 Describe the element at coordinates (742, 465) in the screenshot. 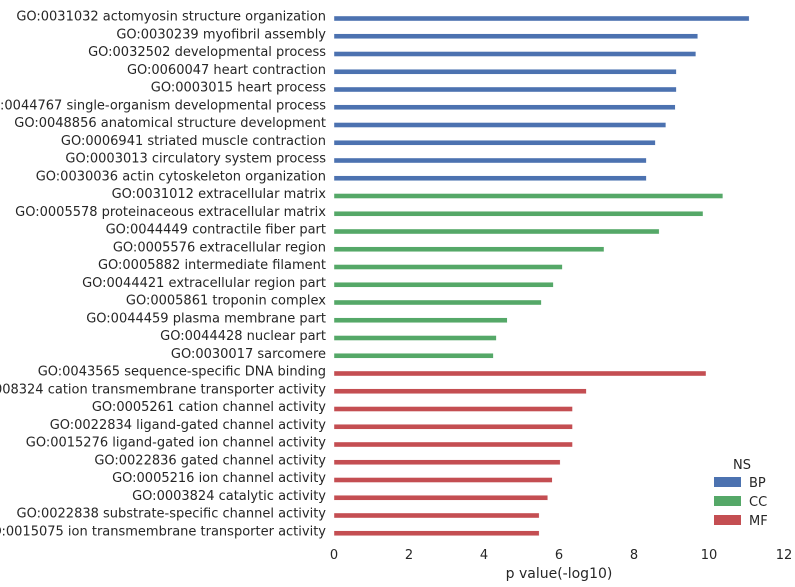

I see `legend-title: NS` at that location.